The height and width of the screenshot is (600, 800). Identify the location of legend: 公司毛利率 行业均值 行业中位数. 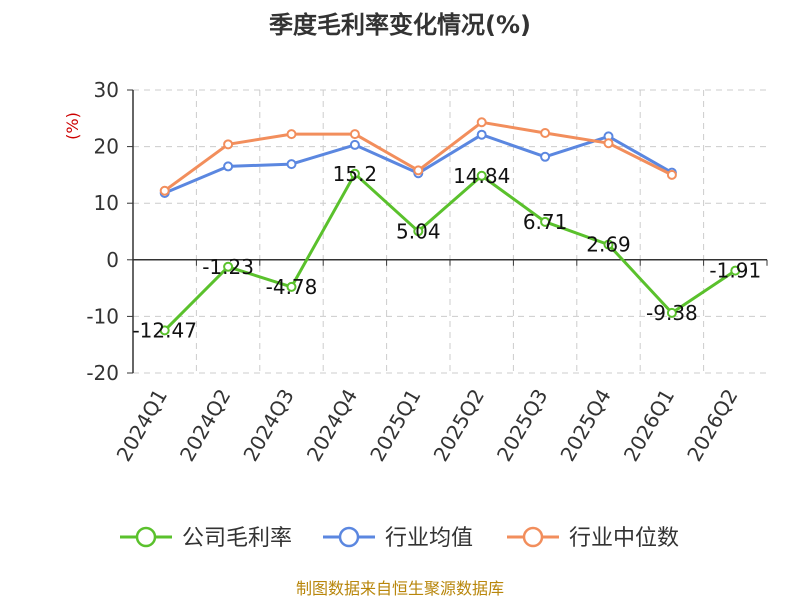
(399, 538).